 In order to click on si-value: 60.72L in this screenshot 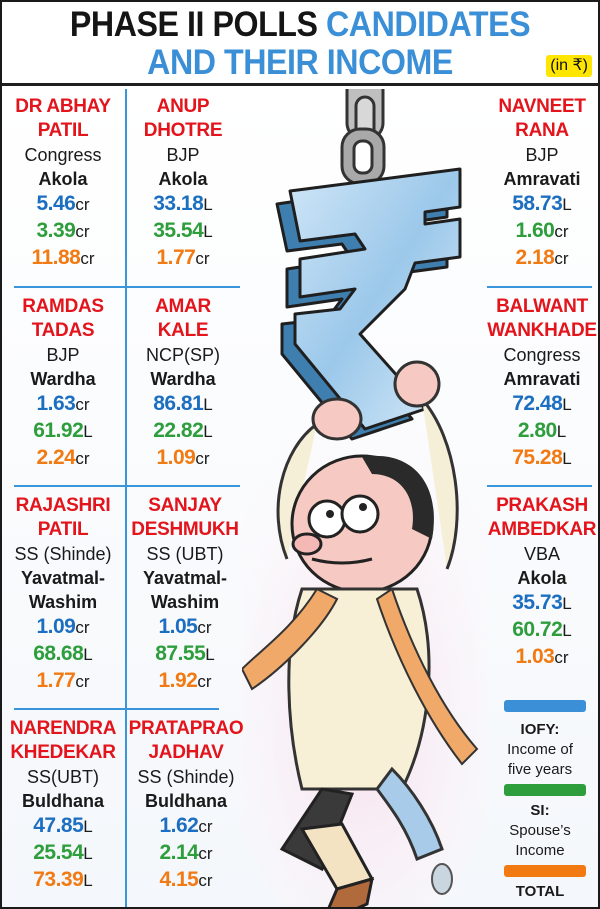, I will do `click(542, 629)`.